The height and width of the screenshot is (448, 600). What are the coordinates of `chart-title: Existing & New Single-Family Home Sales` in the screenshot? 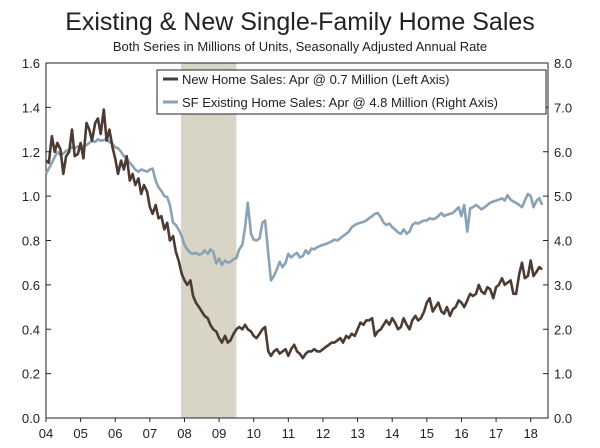 It's located at (300, 22).